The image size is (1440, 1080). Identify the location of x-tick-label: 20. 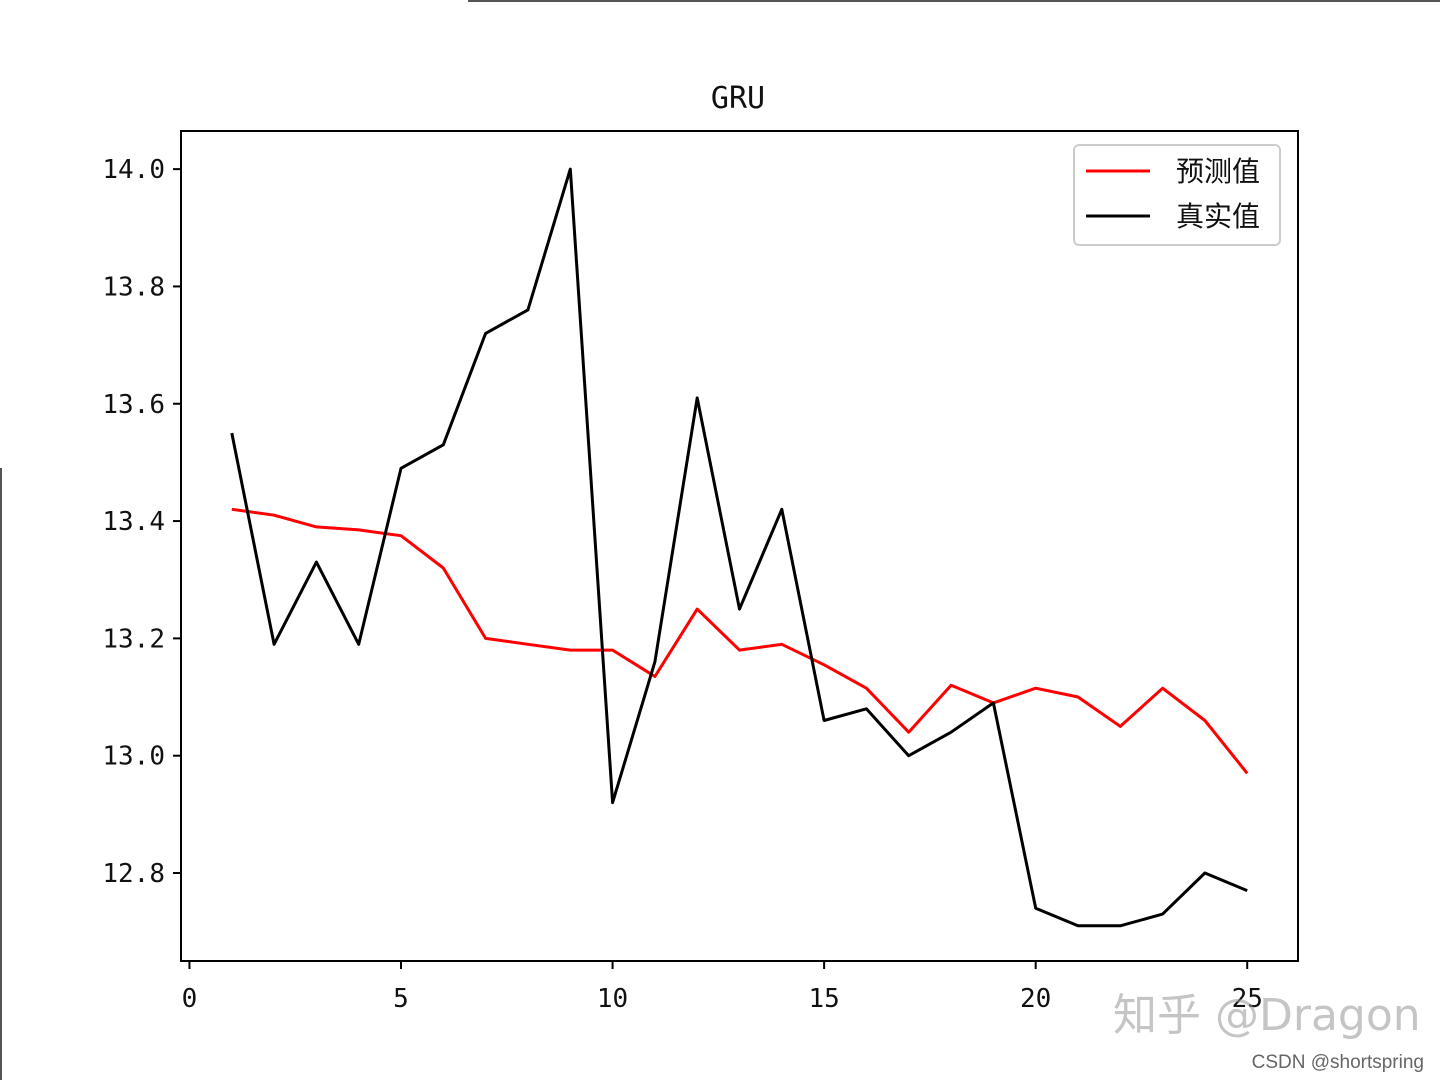
(1035, 999).